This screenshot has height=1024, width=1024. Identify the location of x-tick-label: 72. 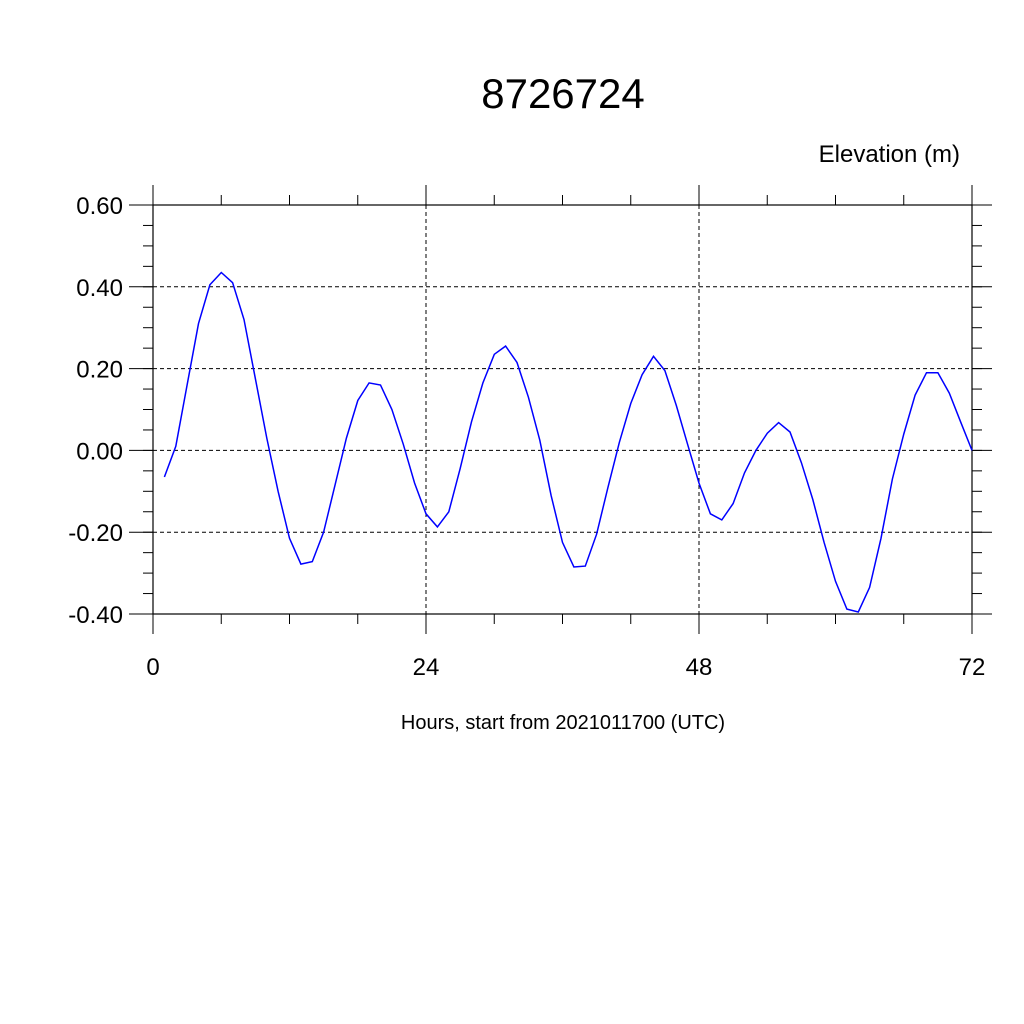
(972, 667).